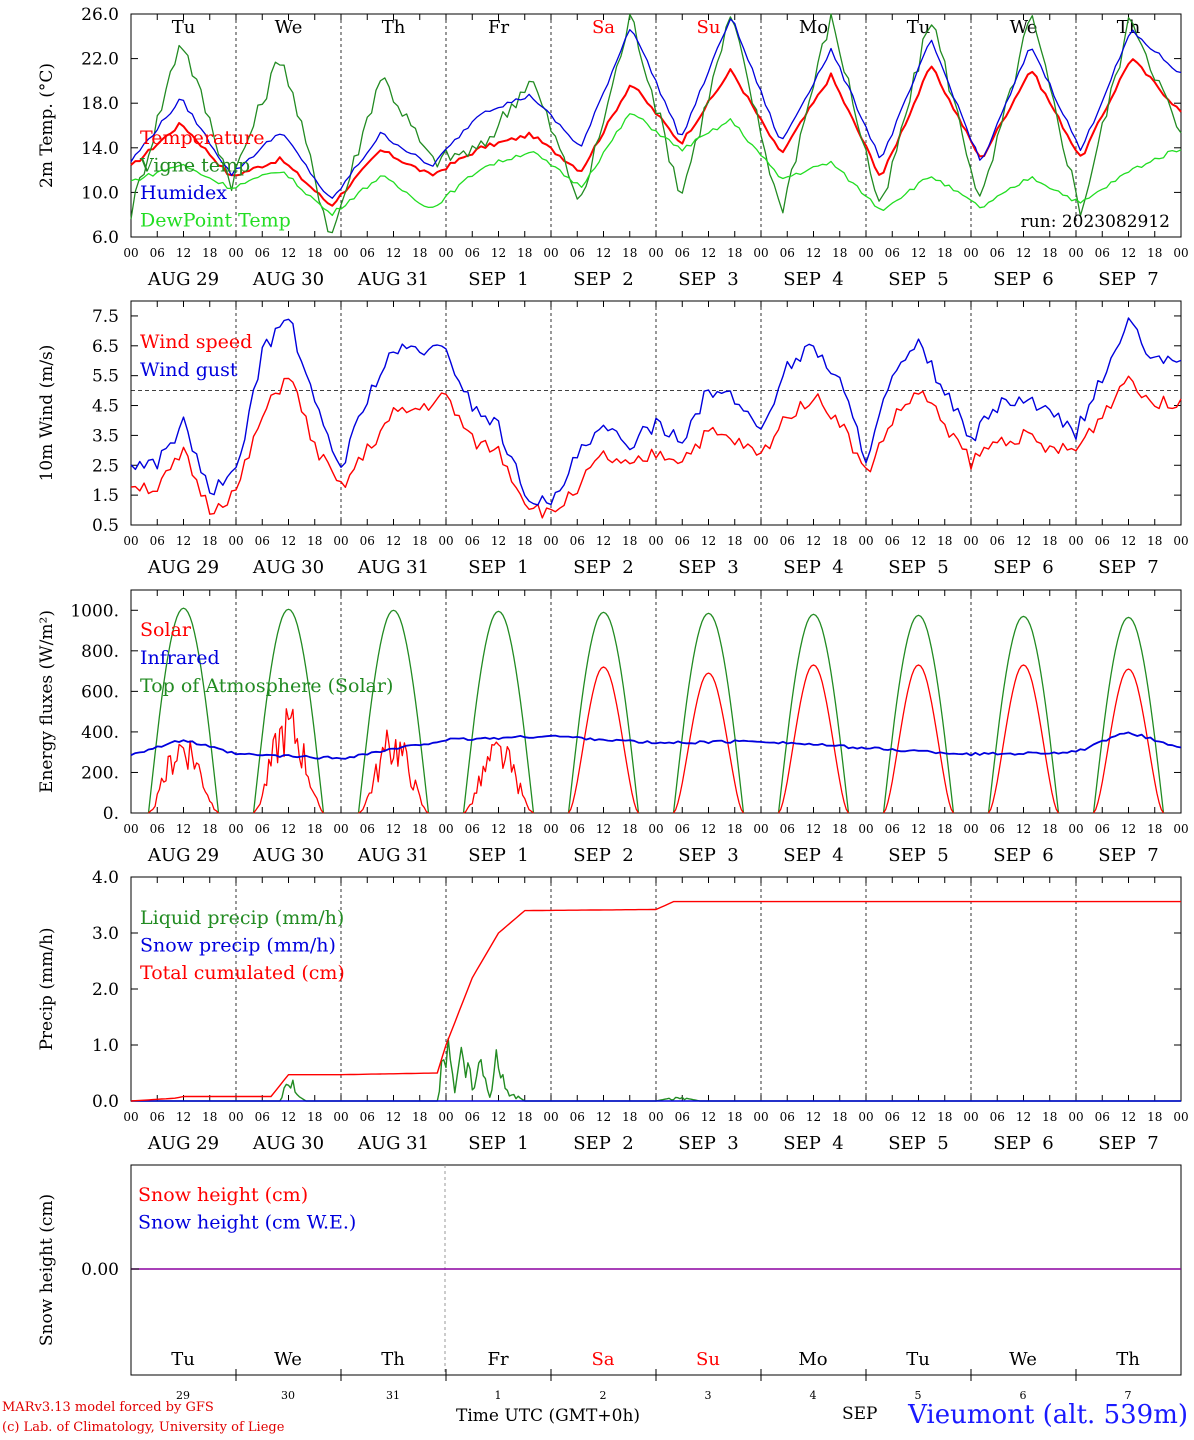 Image resolution: width=1194 pixels, height=1440 pixels. What do you see at coordinates (105, 407) in the screenshot?
I see `y-tick-label: 4.5` at bounding box center [105, 407].